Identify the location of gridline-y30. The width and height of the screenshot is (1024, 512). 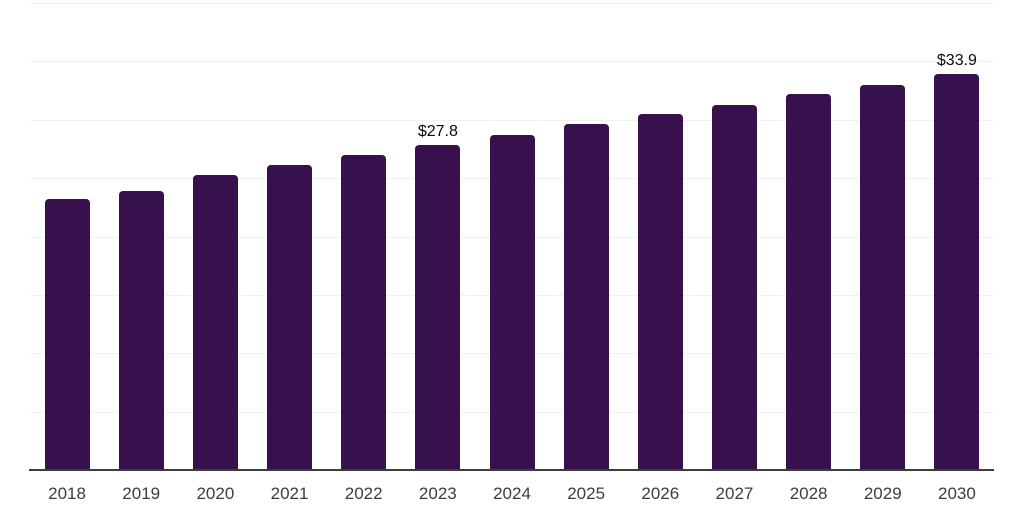
(512, 120).